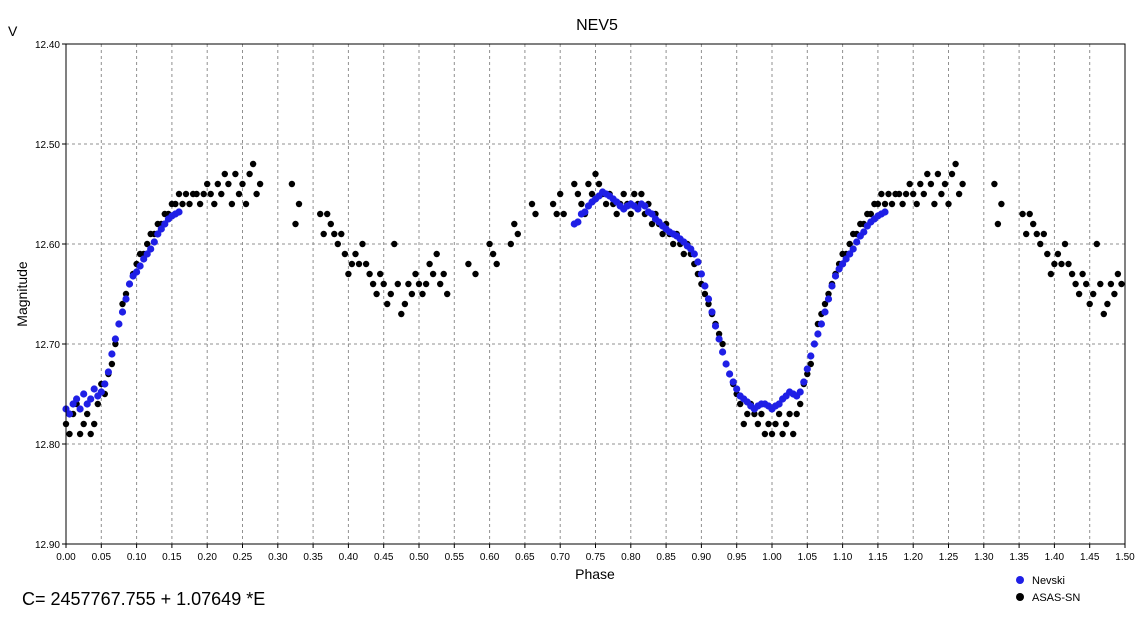  What do you see at coordinates (843, 557) in the screenshot?
I see `x-tick-label: 1.10` at bounding box center [843, 557].